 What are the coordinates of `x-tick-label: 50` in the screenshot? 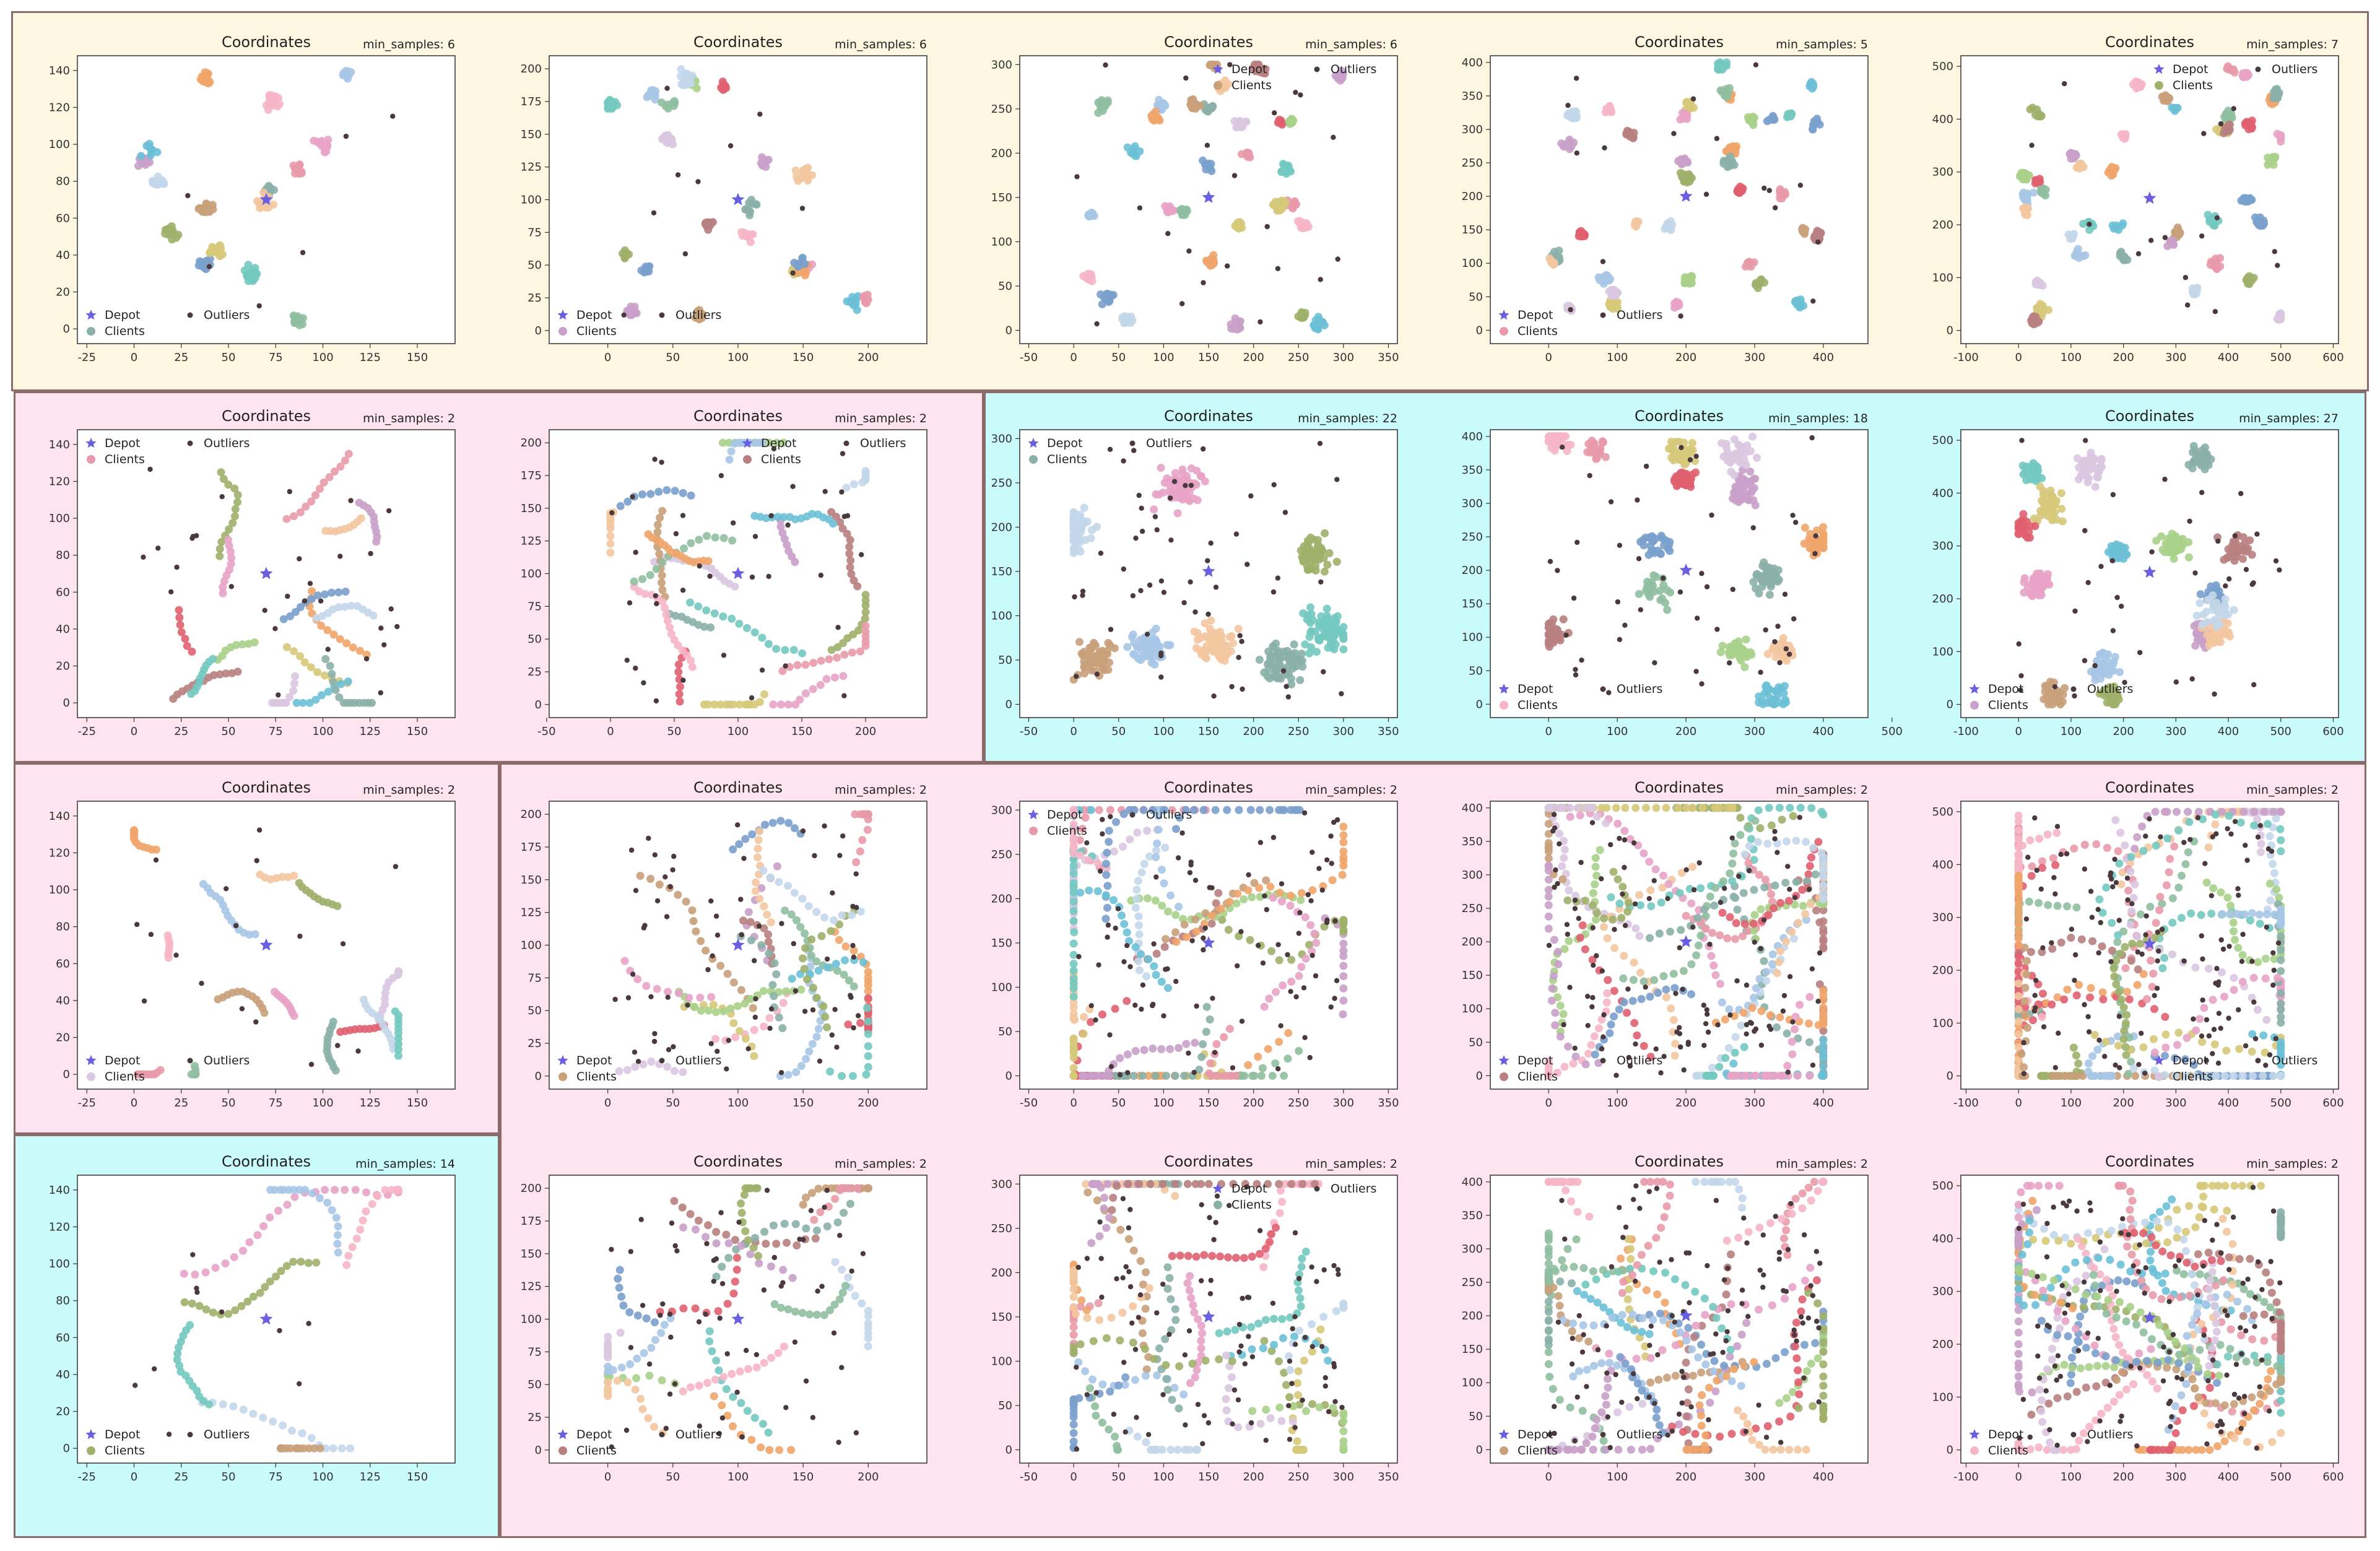 It's located at (1118, 732).